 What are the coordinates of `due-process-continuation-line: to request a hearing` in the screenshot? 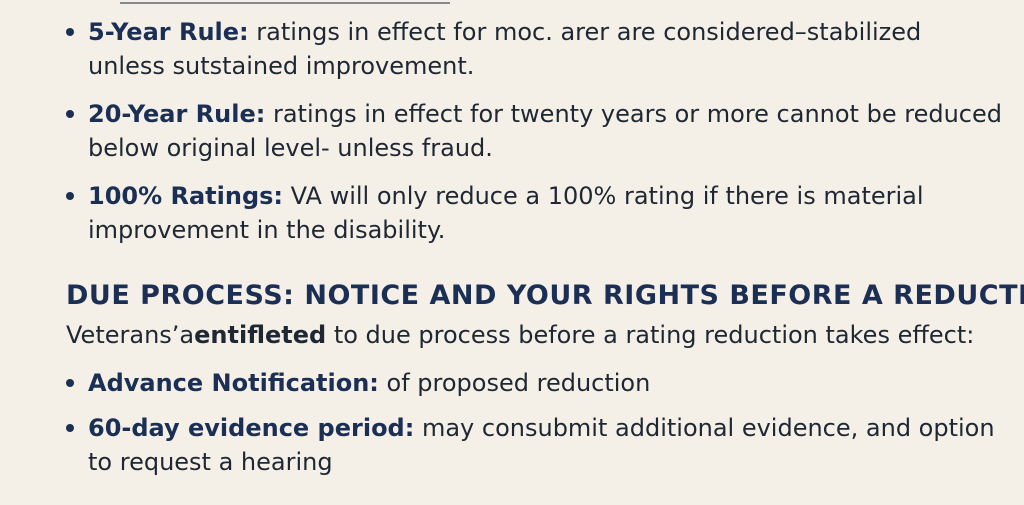 It's located at (210, 462).